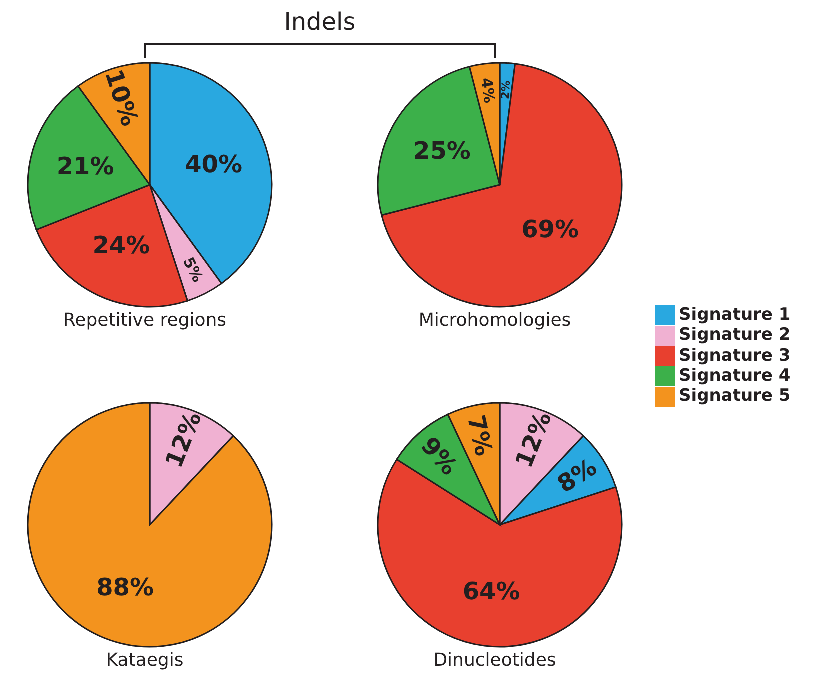 This screenshot has height=690, width=825. Describe the element at coordinates (495, 660) in the screenshot. I see `text: Dinucleotides` at that location.